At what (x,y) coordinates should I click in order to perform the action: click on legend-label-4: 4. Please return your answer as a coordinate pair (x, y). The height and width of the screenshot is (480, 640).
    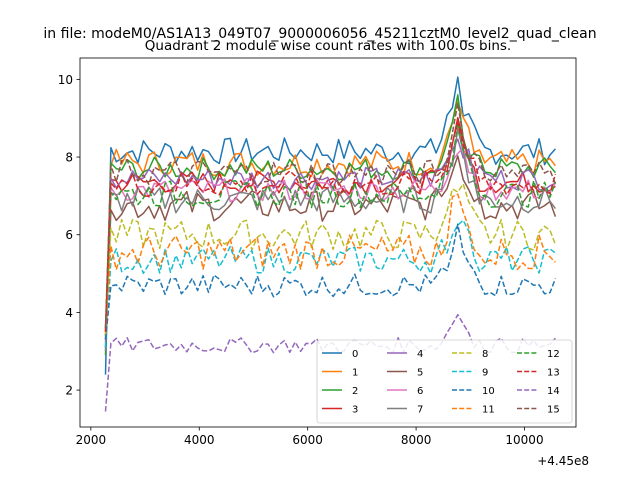
    Looking at the image, I should click on (420, 354).